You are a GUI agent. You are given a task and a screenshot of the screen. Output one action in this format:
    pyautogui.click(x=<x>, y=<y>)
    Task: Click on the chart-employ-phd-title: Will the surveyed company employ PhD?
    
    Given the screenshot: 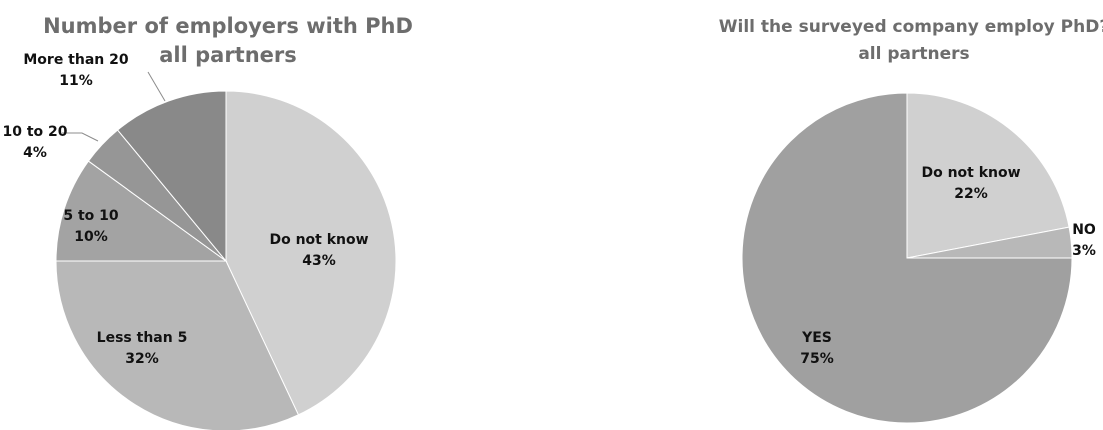 What is the action you would take?
    pyautogui.click(x=911, y=27)
    